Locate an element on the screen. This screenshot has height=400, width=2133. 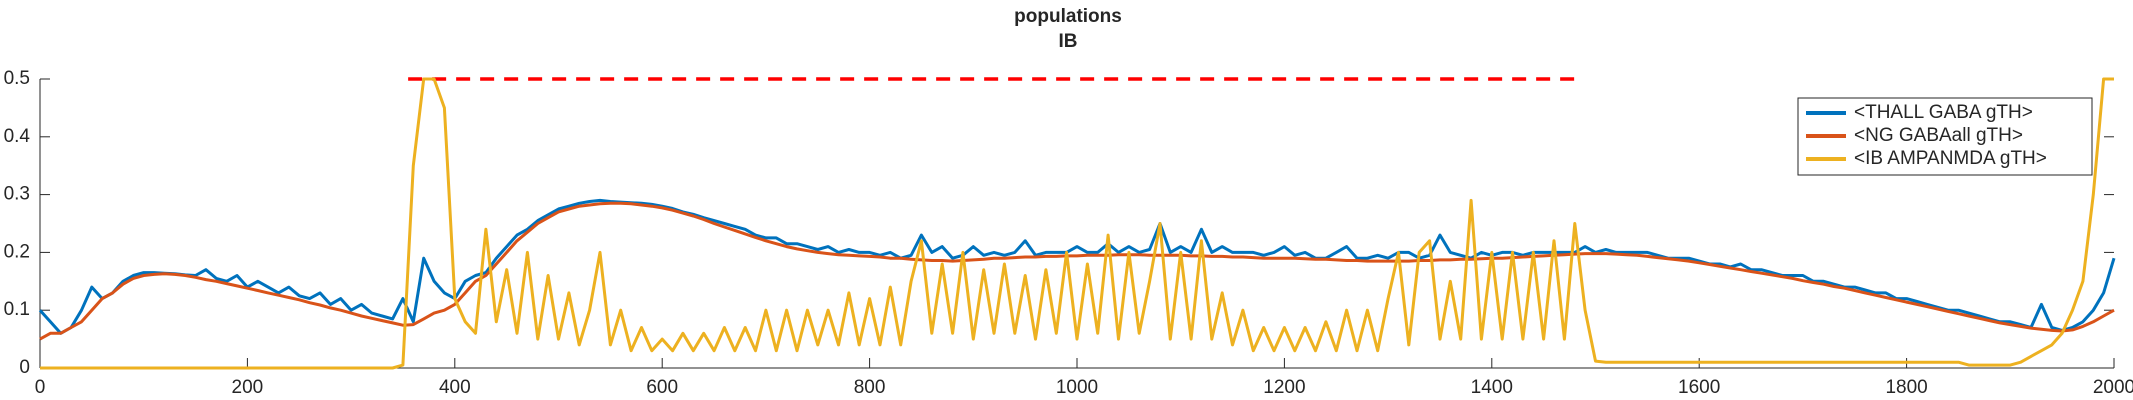
y-tick-label: 0.1 is located at coordinates (17, 309).